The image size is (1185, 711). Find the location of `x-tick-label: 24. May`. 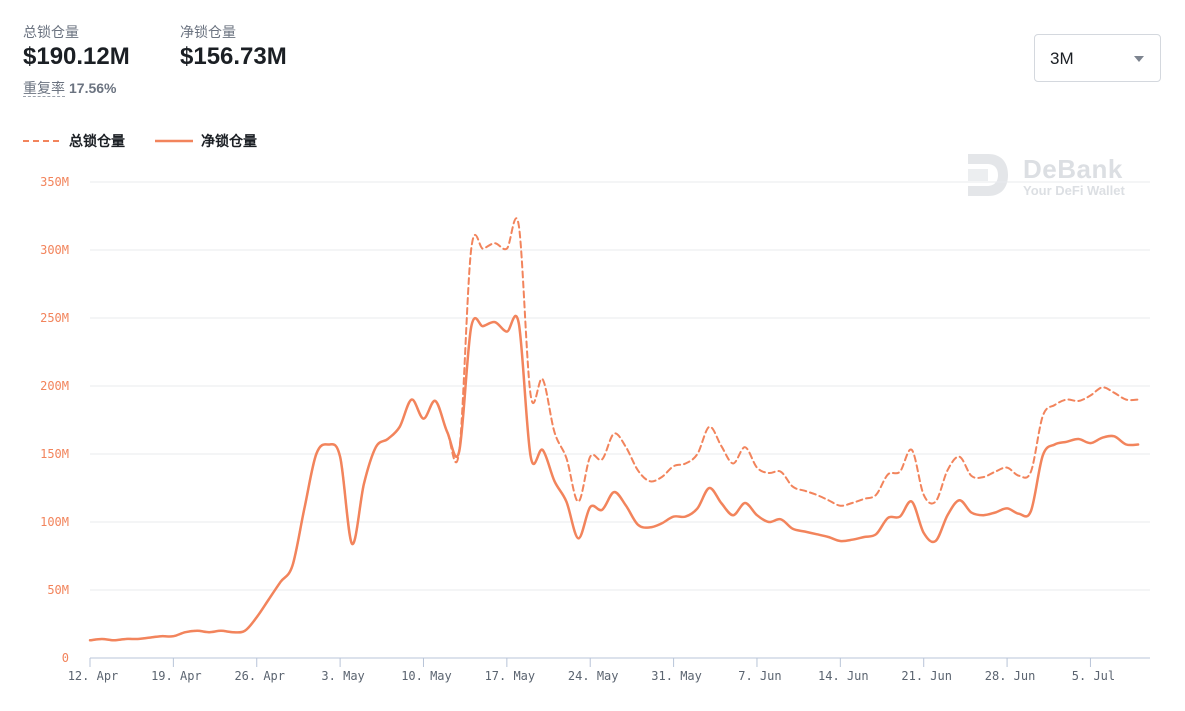

x-tick-label: 24. May is located at coordinates (593, 676).